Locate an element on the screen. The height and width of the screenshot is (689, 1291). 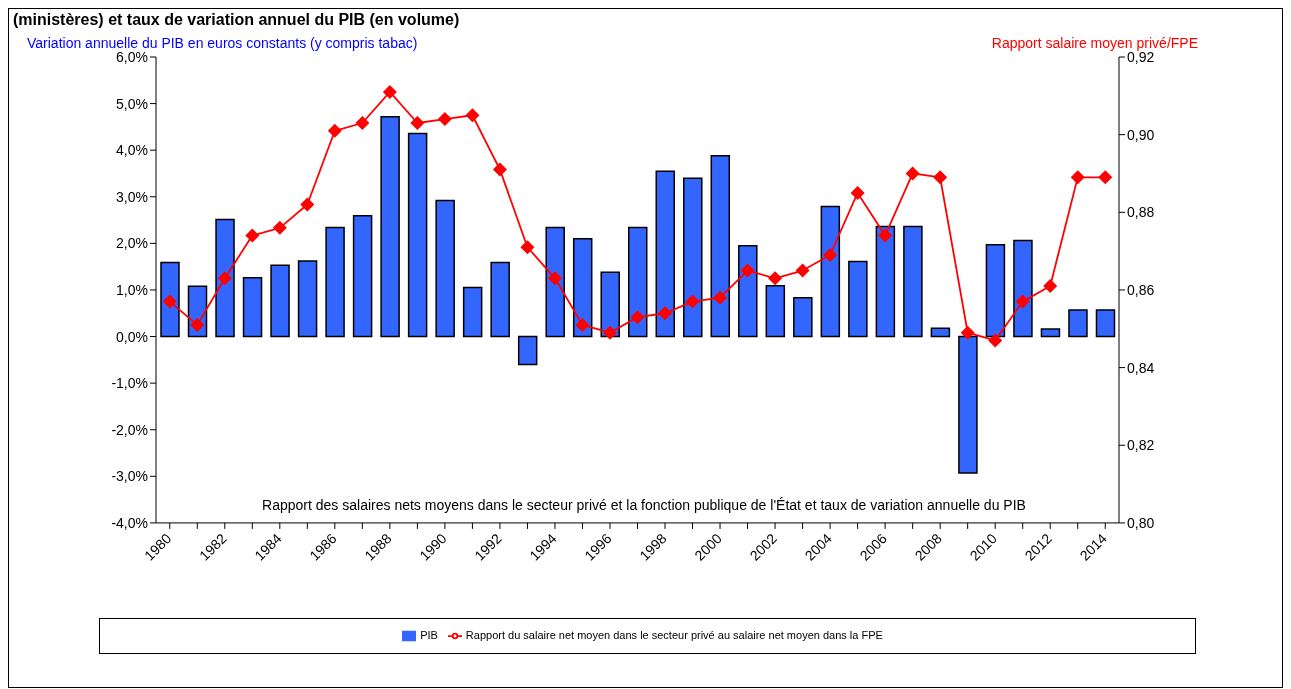
y2-tick-label: 0,90 is located at coordinates (1141, 134).